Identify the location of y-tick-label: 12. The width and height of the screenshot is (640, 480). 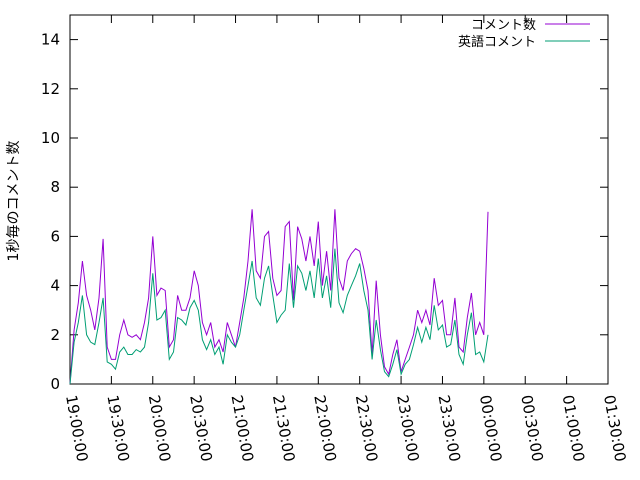
(50, 89).